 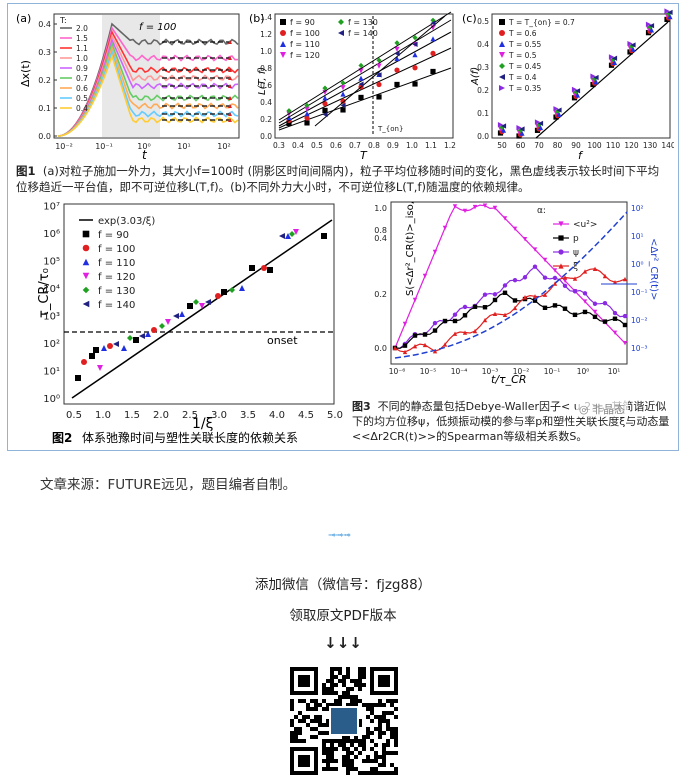 What do you see at coordinates (266, 119) in the screenshot?
I see `fig1b-ytick: 0.2` at bounding box center [266, 119].